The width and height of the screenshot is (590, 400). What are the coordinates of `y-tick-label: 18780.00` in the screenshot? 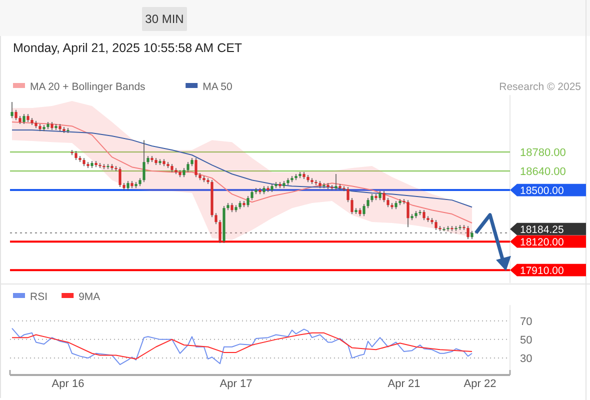 It's located at (543, 153).